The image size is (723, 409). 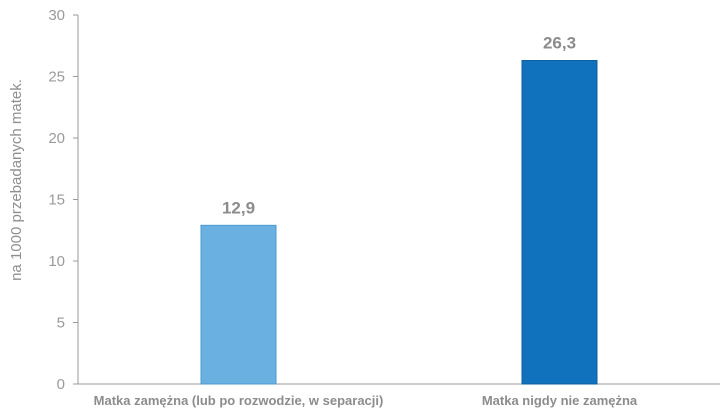 What do you see at coordinates (56, 77) in the screenshot?
I see `y-tick-label: 25` at bounding box center [56, 77].